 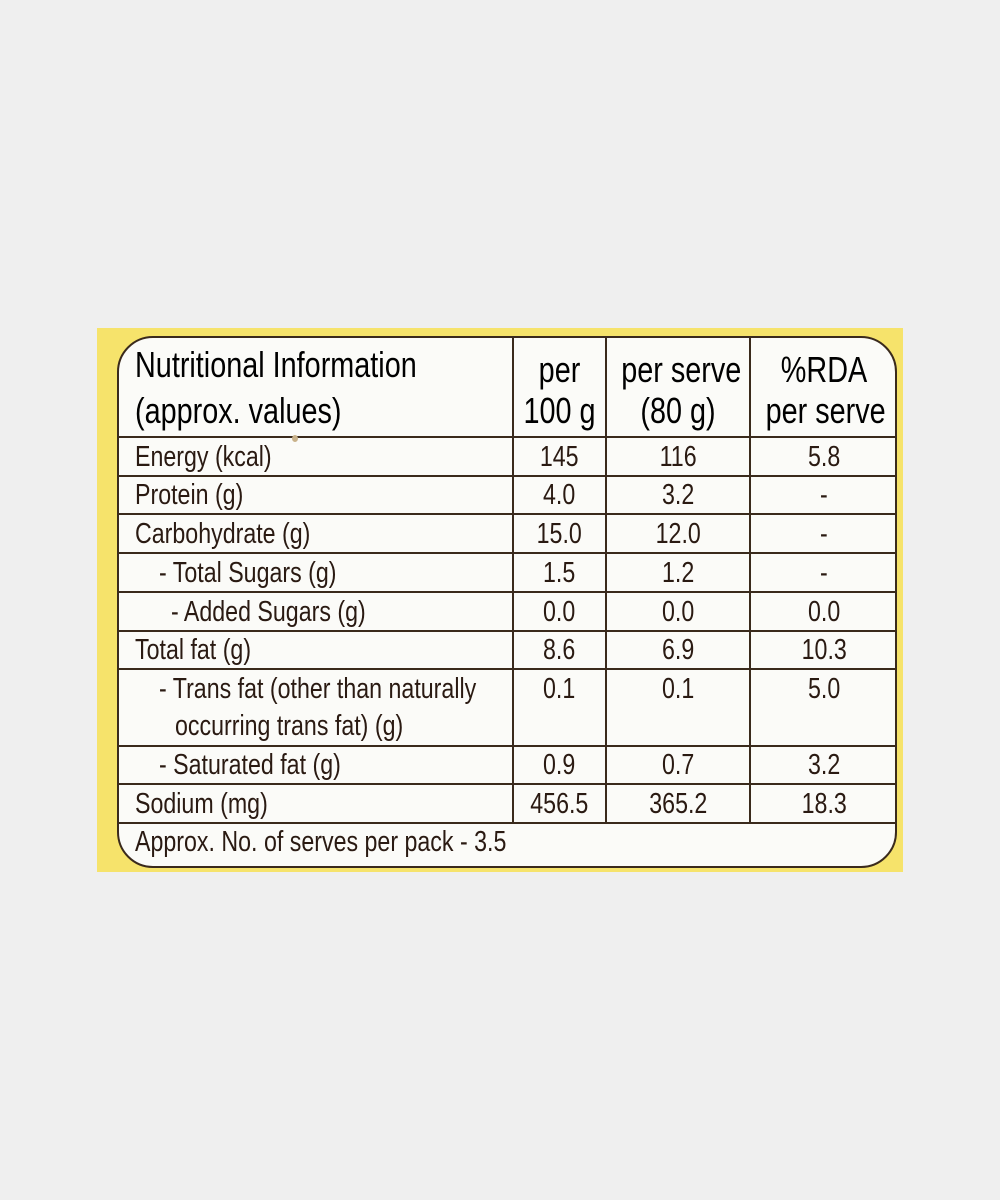 I want to click on table-cell: 18.3, so click(x=823, y=803).